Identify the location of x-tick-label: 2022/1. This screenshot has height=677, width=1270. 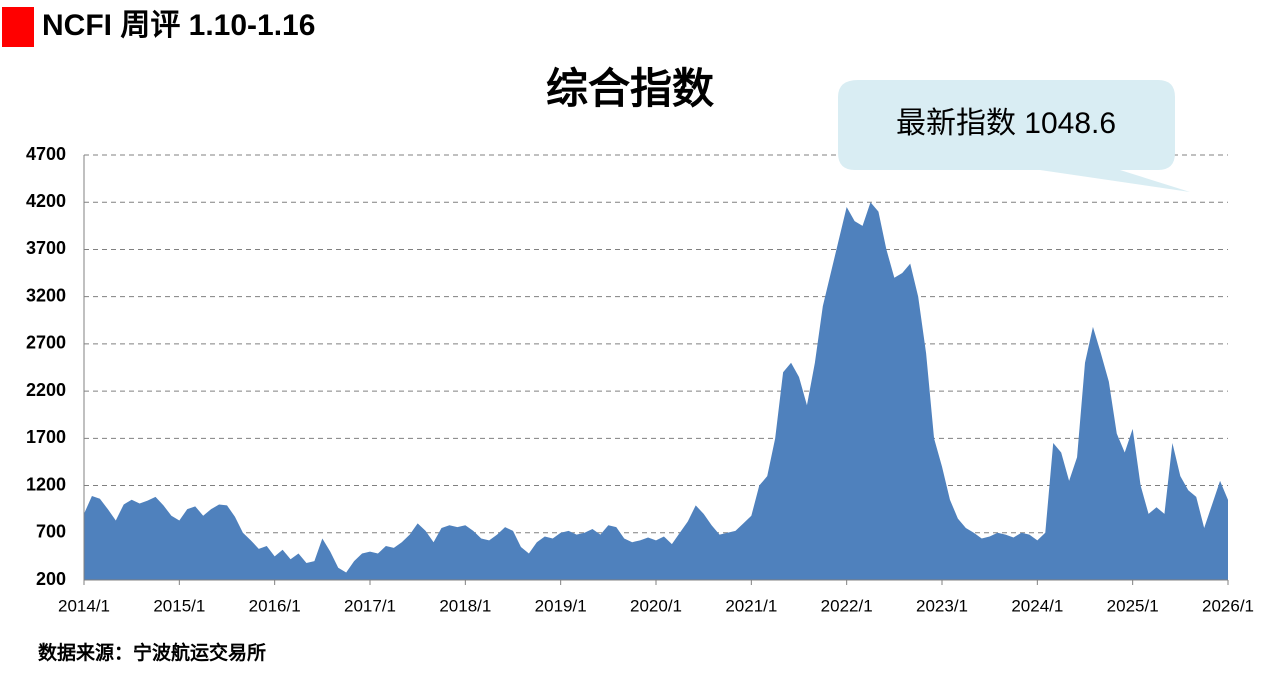
(847, 605).